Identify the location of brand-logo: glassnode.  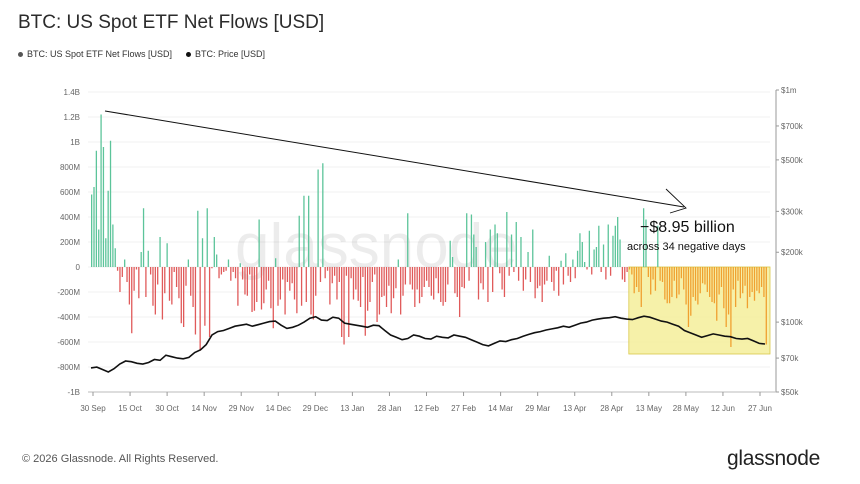
(774, 458).